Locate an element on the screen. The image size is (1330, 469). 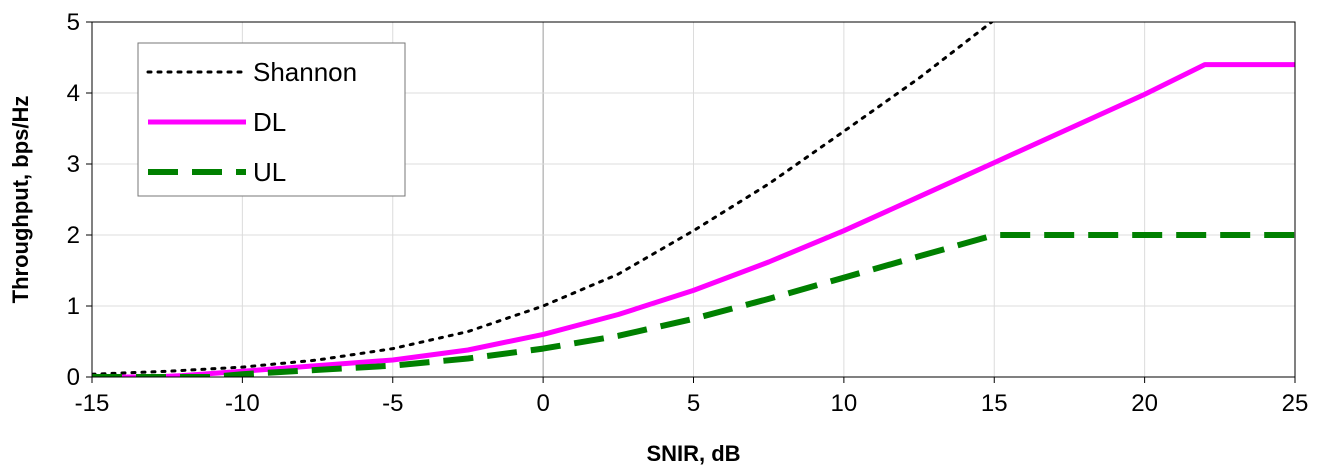
x-tick-label-5: 10 is located at coordinates (844, 403).